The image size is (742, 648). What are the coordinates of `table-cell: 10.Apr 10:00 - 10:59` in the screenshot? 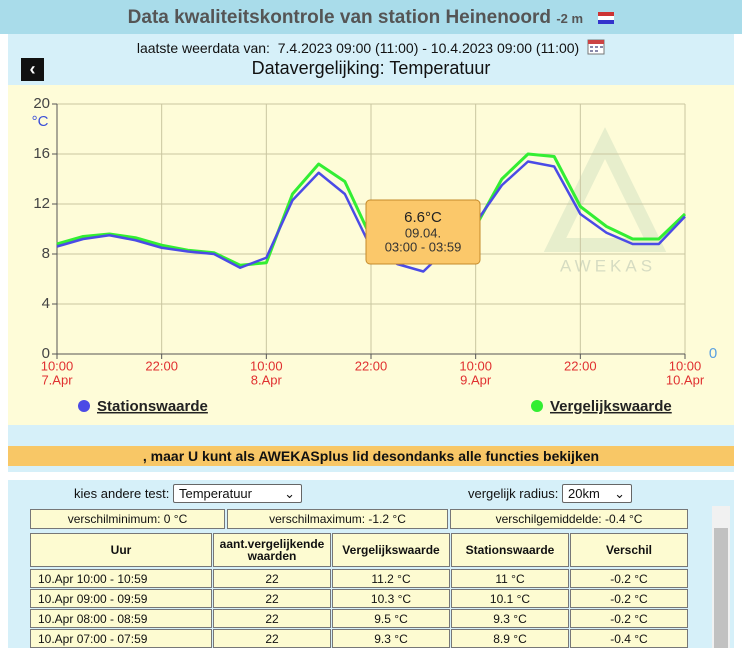 It's located at (121, 578).